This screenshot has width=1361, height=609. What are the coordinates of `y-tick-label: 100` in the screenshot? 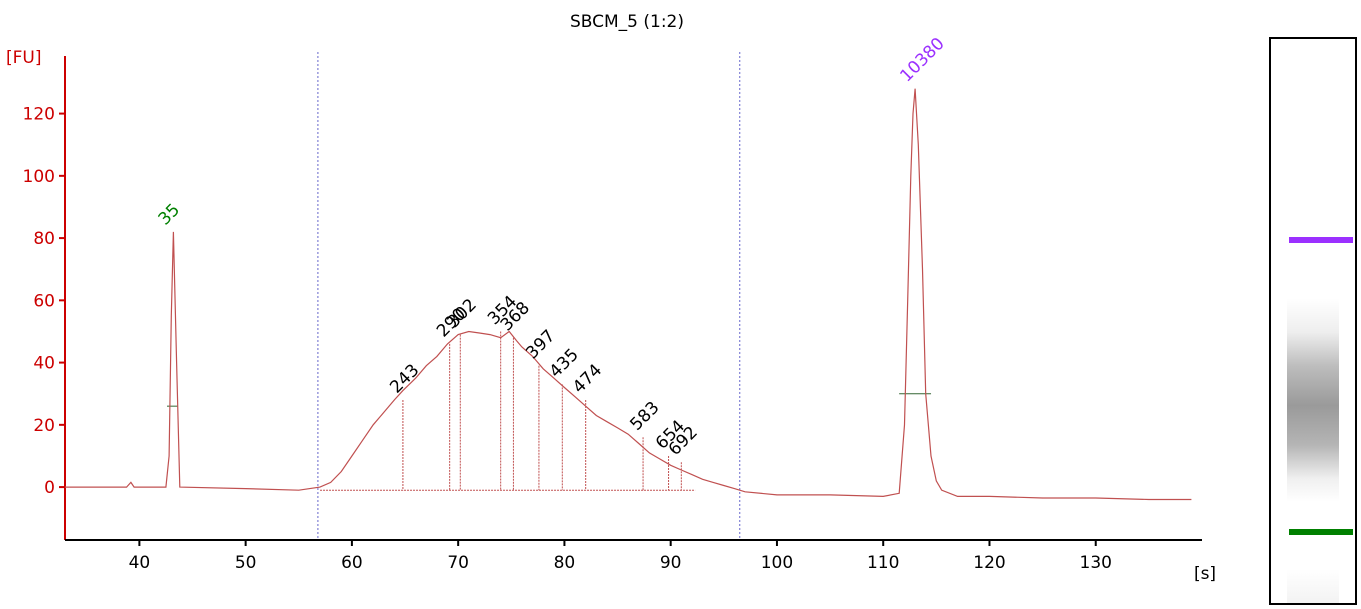 It's located at (39, 177).